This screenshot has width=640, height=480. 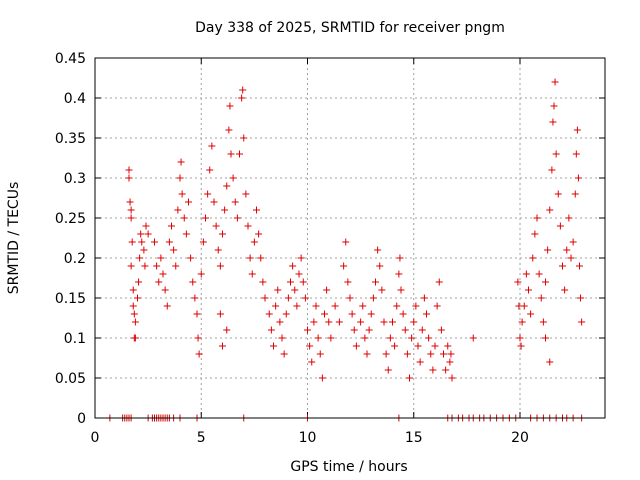 What do you see at coordinates (75, 99) in the screenshot?
I see `y-tick-label: 0.4` at bounding box center [75, 99].